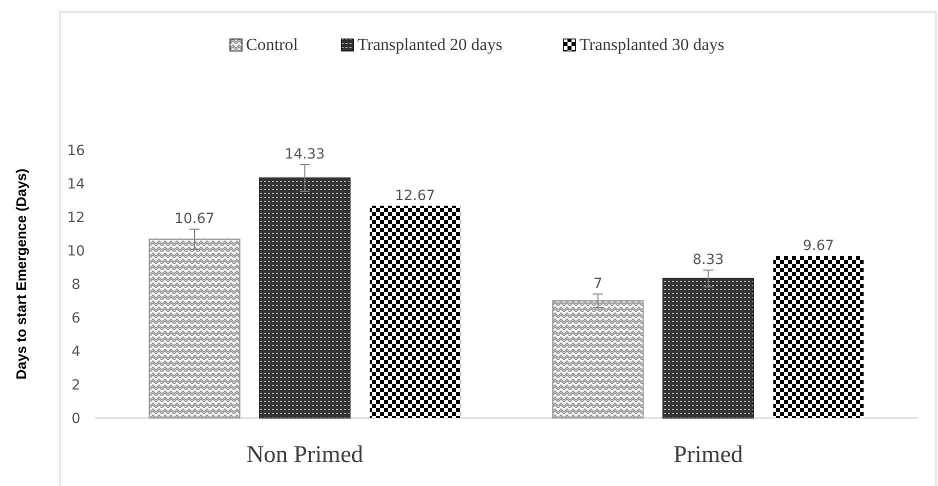  Describe the element at coordinates (76, 284) in the screenshot. I see `y-tick-label: 8` at that location.